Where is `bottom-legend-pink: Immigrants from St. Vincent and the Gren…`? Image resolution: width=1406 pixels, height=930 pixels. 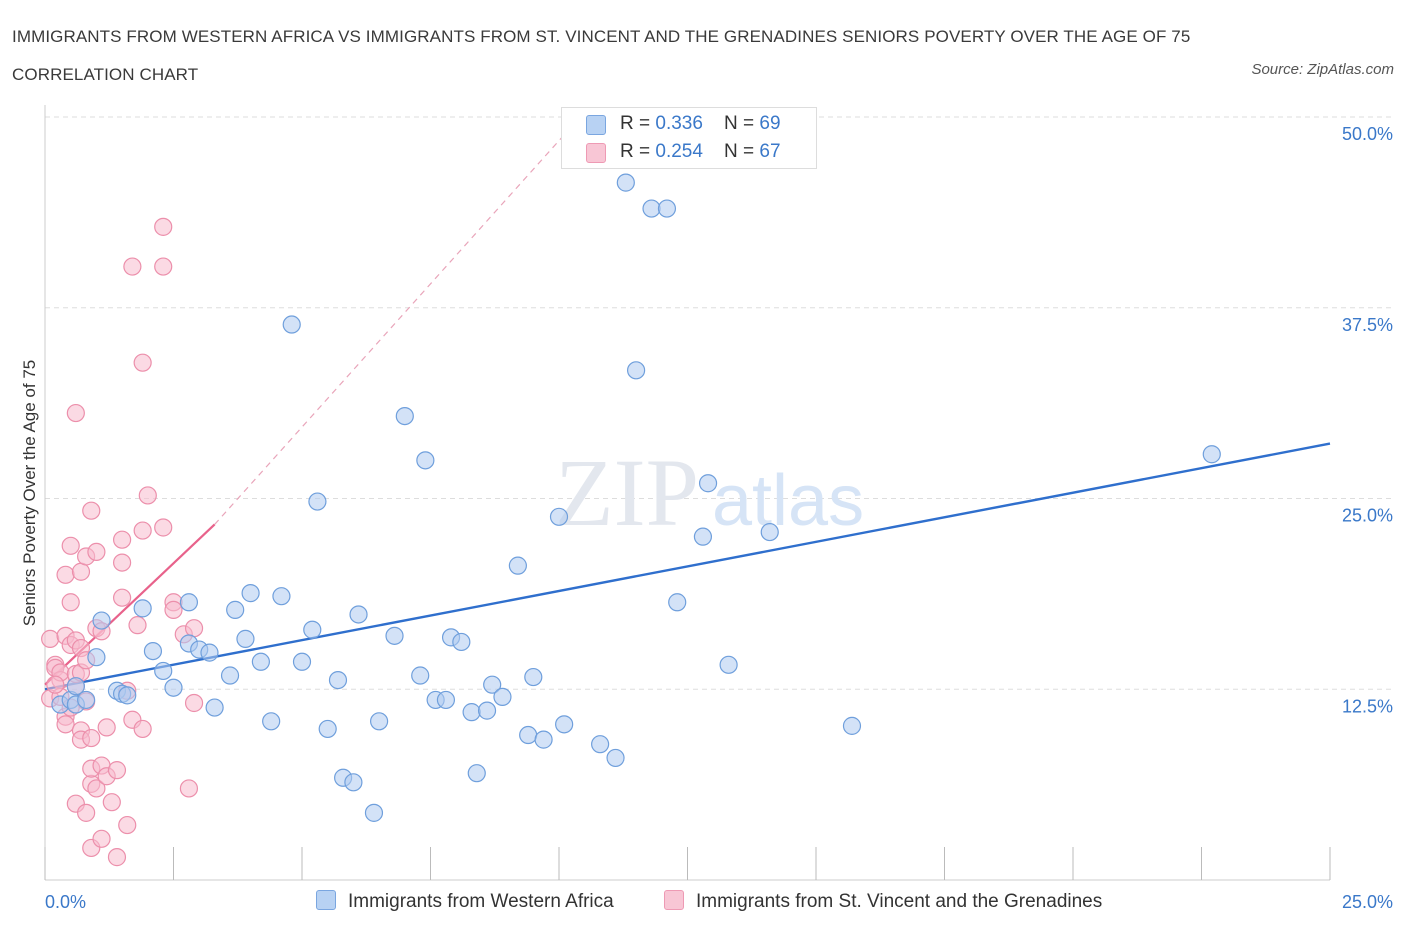
bottom-legend-pink: Immigrants from St. Vincent and the Gren… is located at coordinates (883, 901).